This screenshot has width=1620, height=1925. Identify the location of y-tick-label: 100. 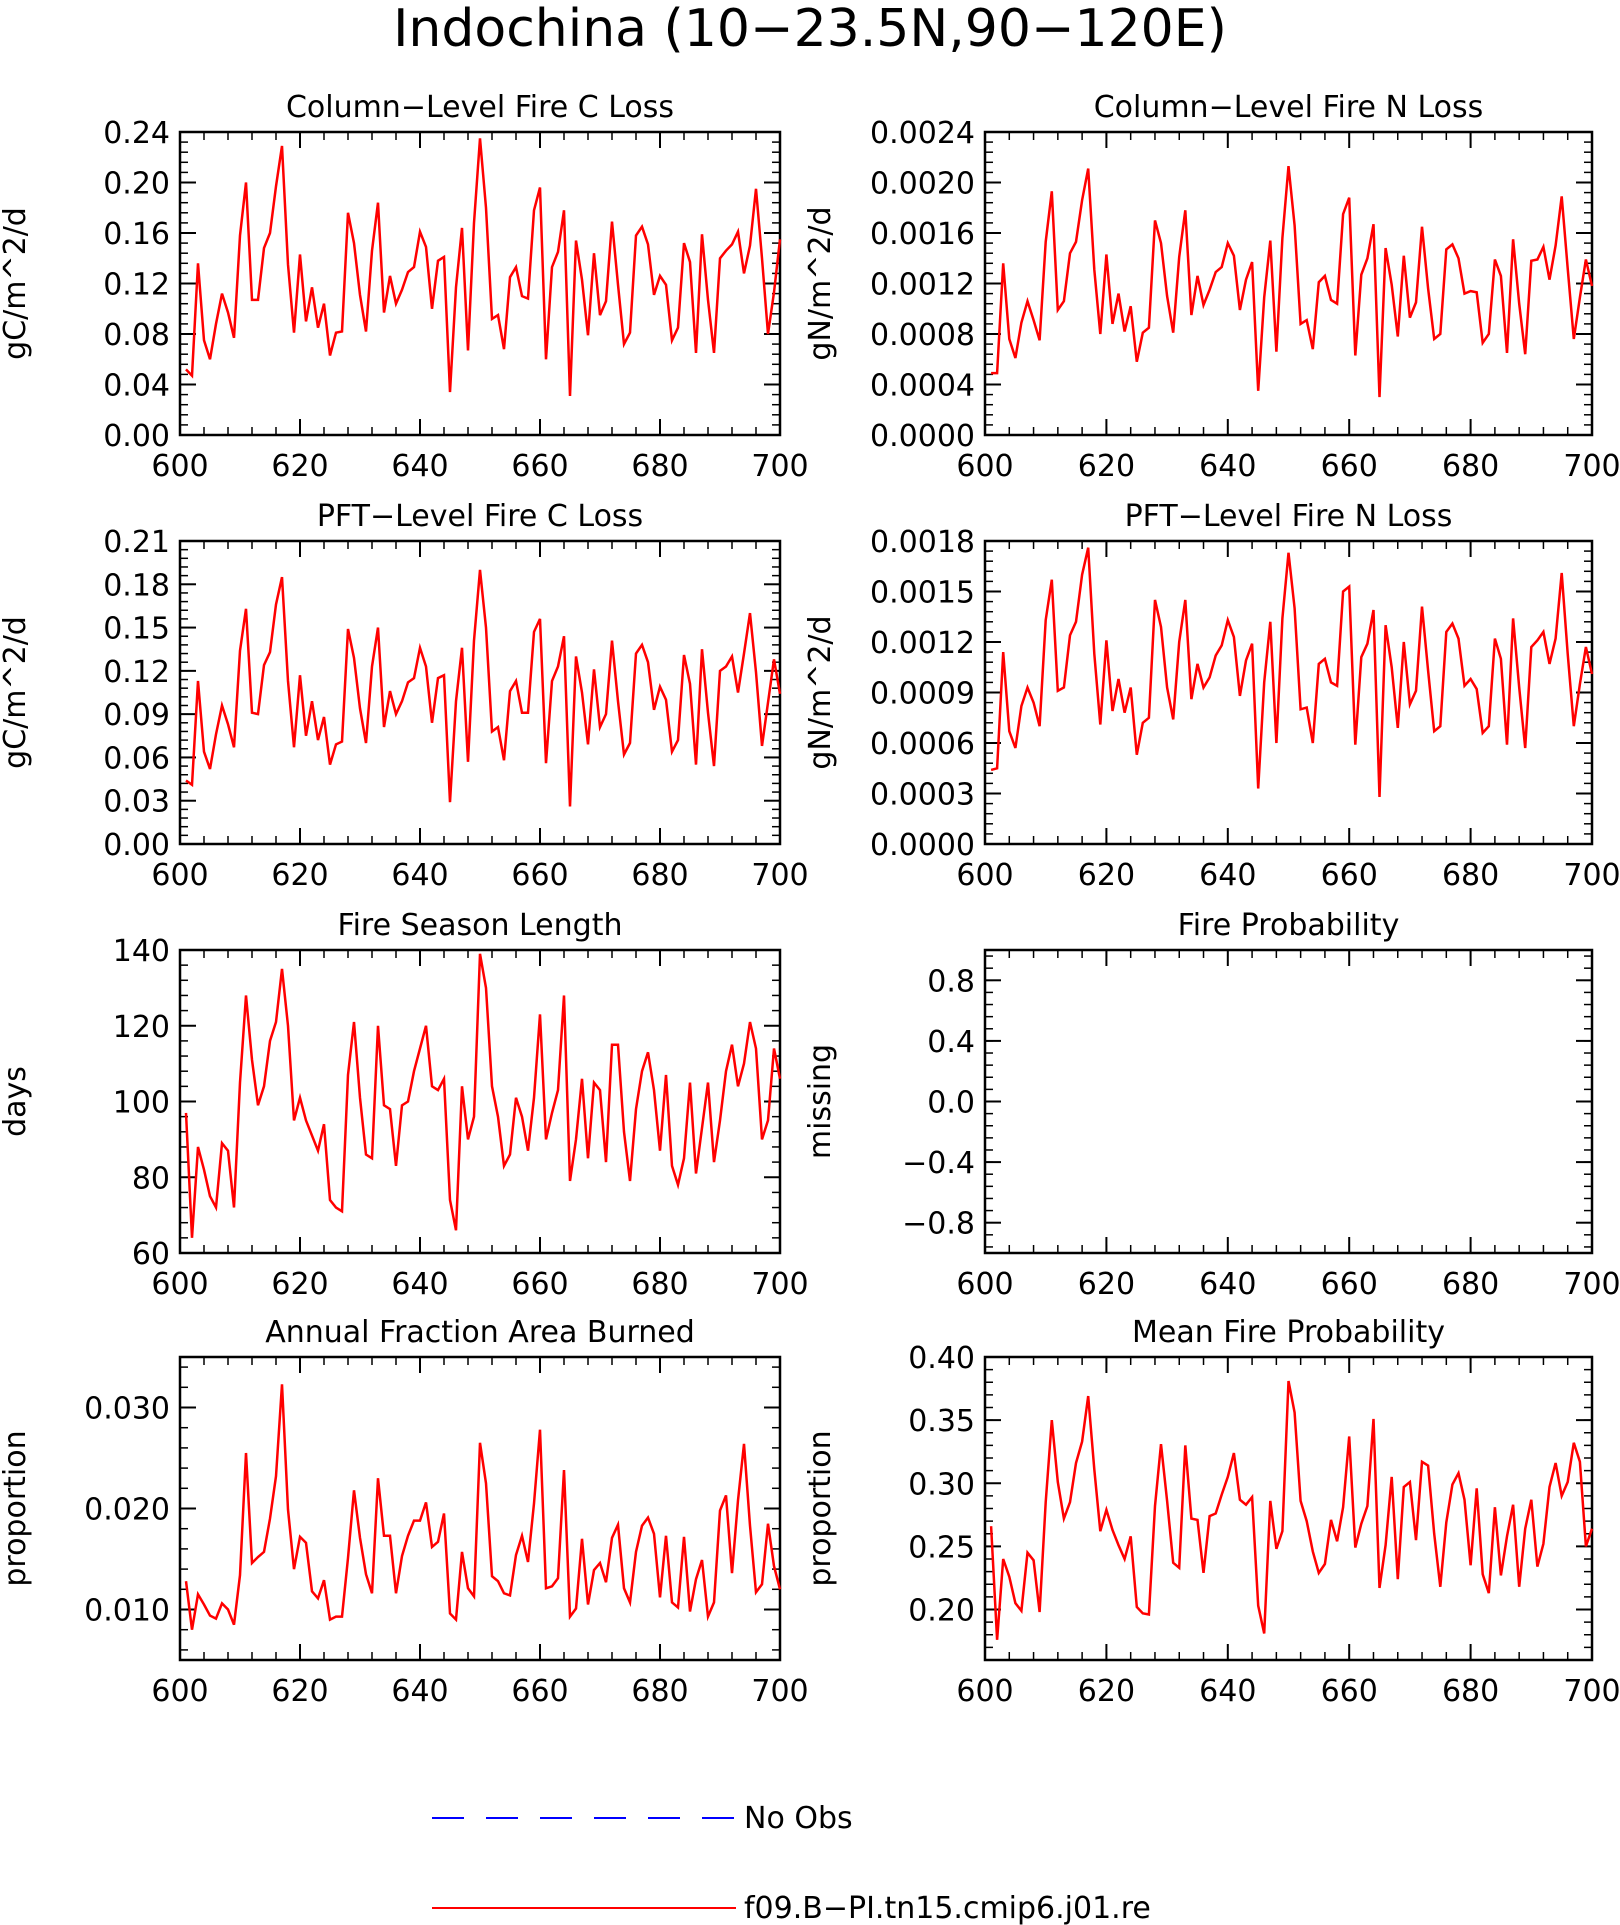
(141, 1103).